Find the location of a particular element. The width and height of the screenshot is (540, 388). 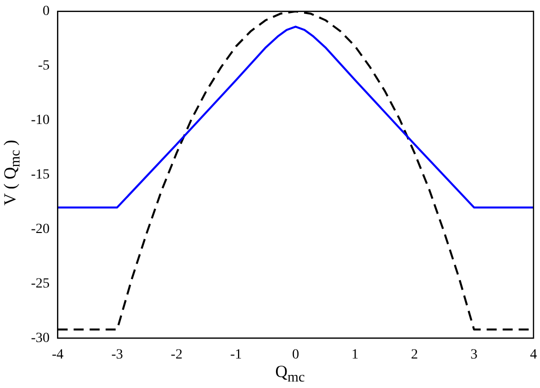

x-tick-label: 3 is located at coordinates (474, 354).